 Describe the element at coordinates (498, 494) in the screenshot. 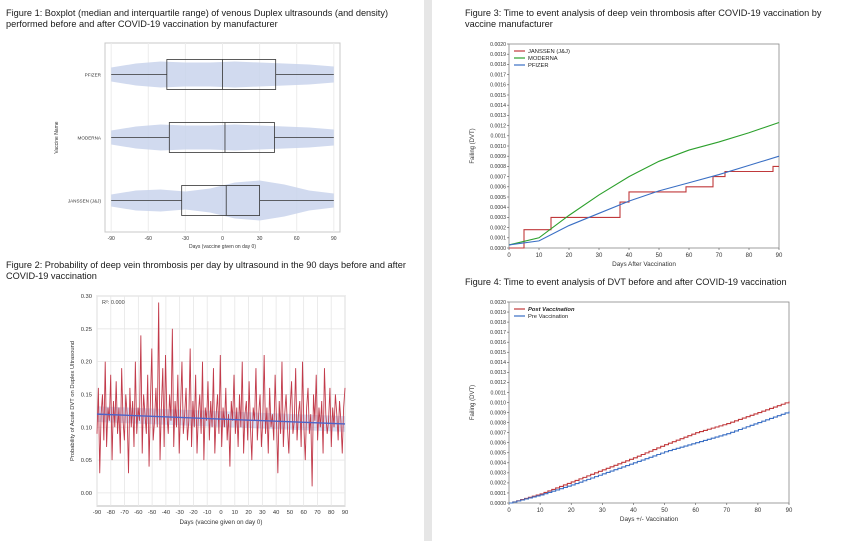

I see `y-tick-label: 0.0001` at that location.